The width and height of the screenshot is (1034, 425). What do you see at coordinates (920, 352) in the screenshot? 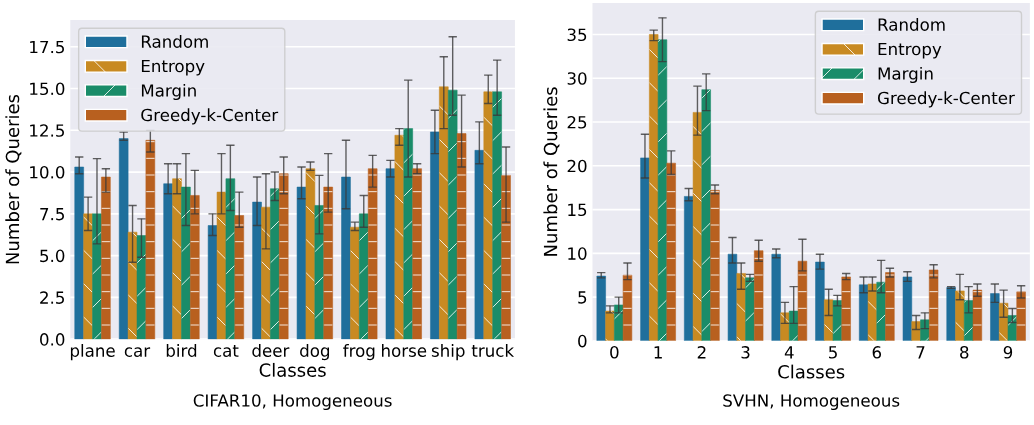
I see `x-tick-label: 7` at bounding box center [920, 352].